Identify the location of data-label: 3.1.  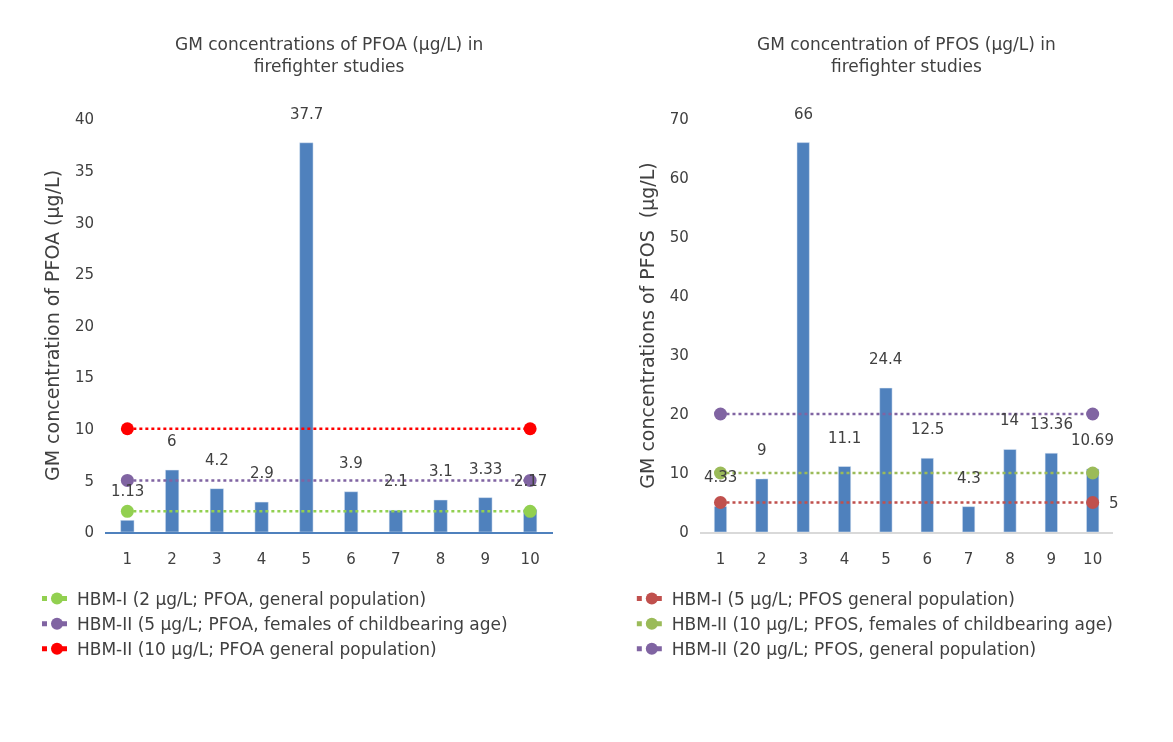
(441, 471).